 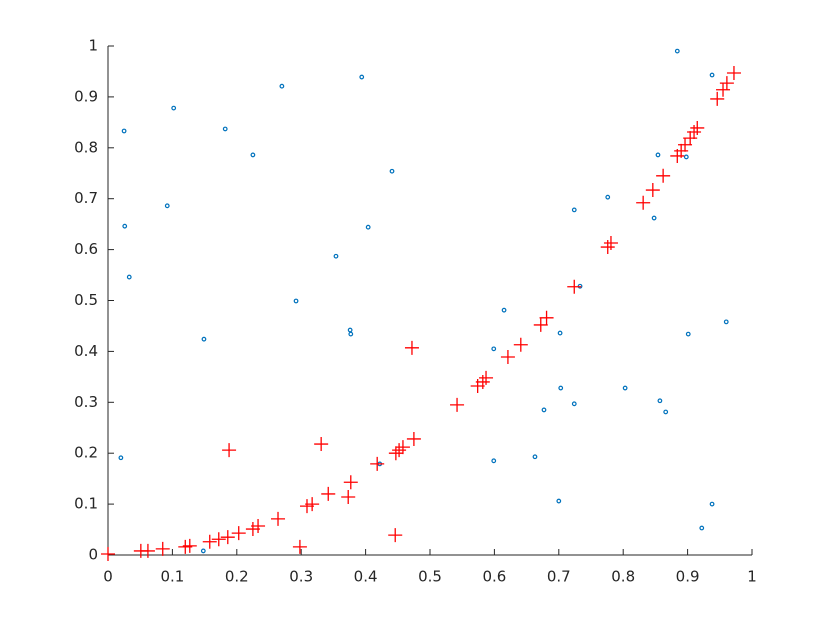 I want to click on x-tick-label: 0.7, so click(x=559, y=577).